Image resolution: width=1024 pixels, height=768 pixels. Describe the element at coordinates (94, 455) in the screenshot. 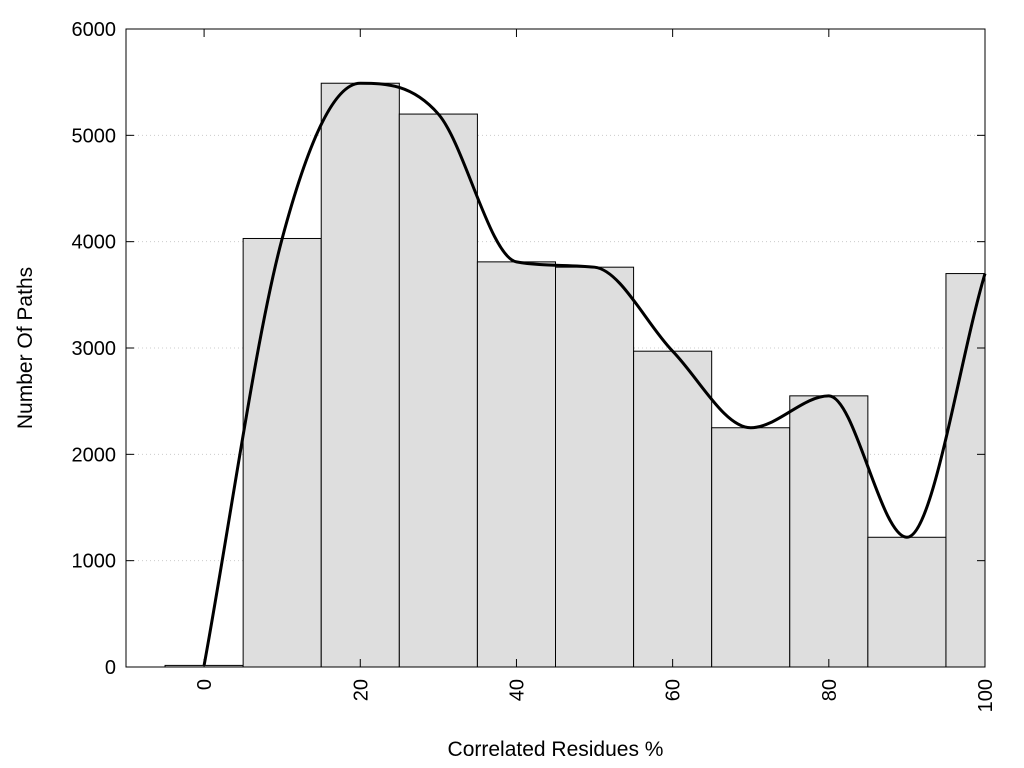

I see `y-tick-label: 2000` at that location.